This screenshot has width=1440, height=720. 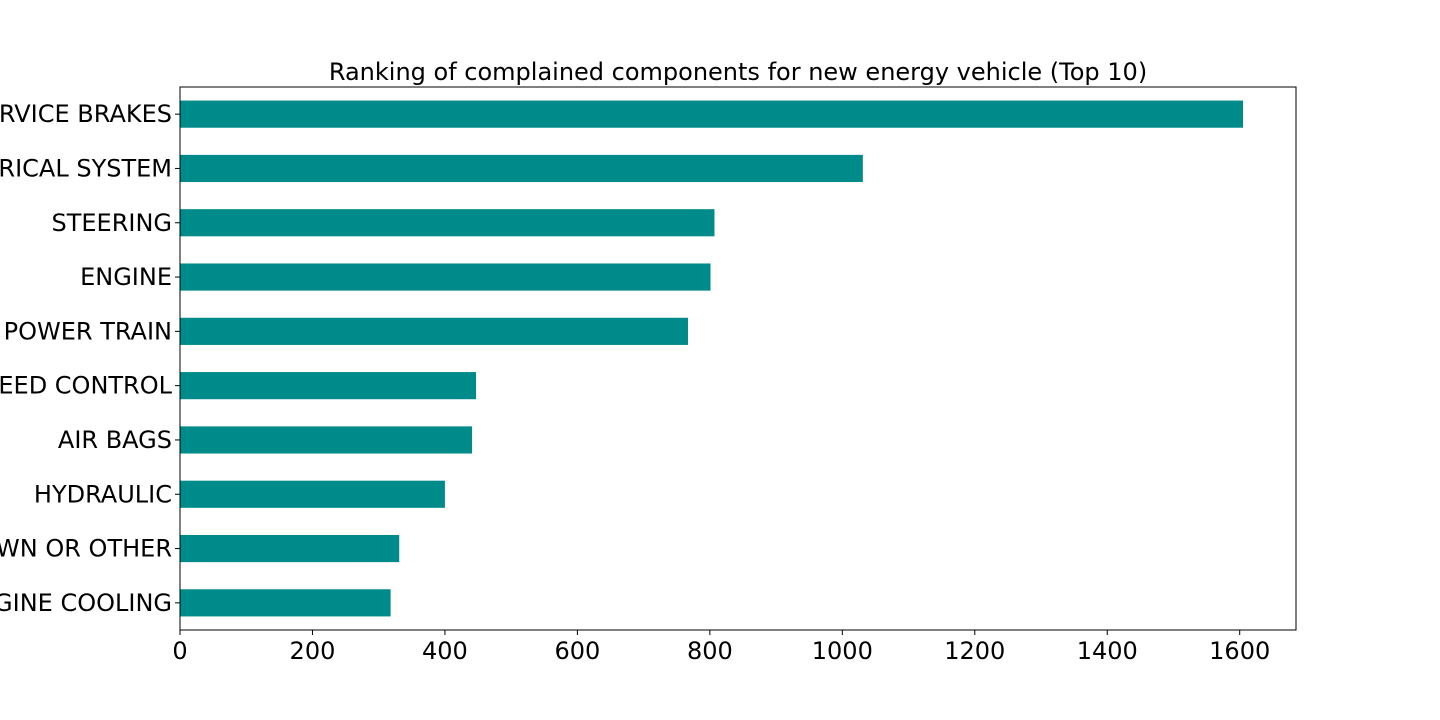 What do you see at coordinates (974, 651) in the screenshot?
I see `x-tick-label: 1200` at bounding box center [974, 651].